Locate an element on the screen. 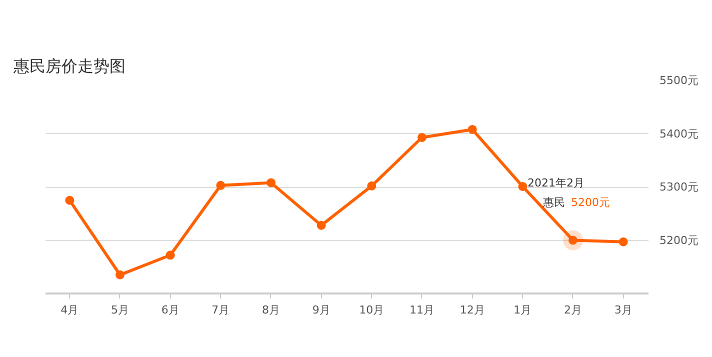 The height and width of the screenshot is (357, 712). x-tick-label: 6月 is located at coordinates (170, 310).